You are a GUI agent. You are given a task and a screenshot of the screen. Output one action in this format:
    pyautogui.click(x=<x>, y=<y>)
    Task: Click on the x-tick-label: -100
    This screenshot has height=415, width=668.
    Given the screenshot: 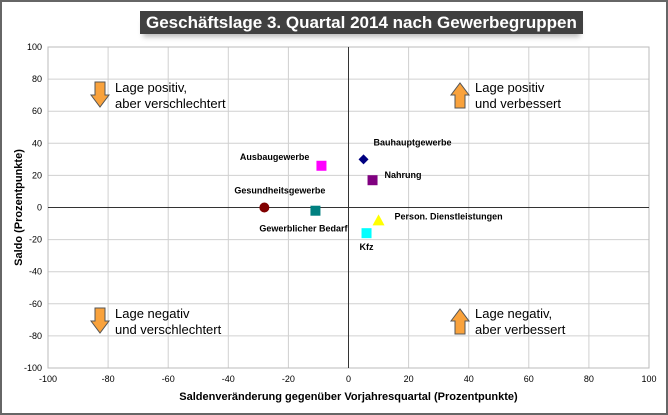 What is the action you would take?
    pyautogui.click(x=48, y=379)
    